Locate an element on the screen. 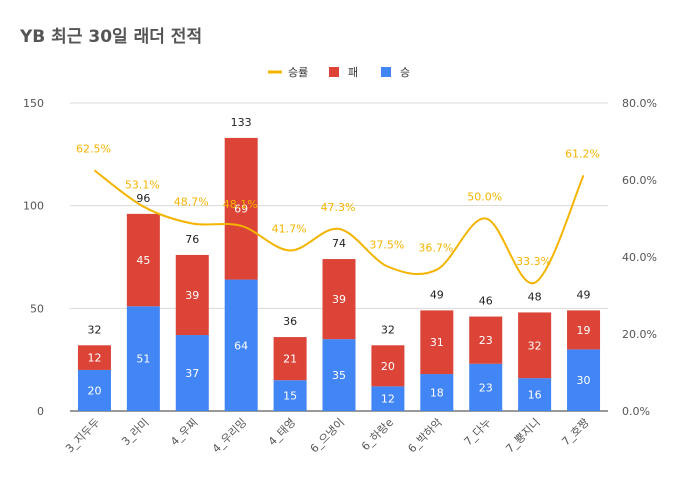 Image resolution: width=680 pixels, height=481 pixels. rate-label: 48.7% is located at coordinates (191, 202).